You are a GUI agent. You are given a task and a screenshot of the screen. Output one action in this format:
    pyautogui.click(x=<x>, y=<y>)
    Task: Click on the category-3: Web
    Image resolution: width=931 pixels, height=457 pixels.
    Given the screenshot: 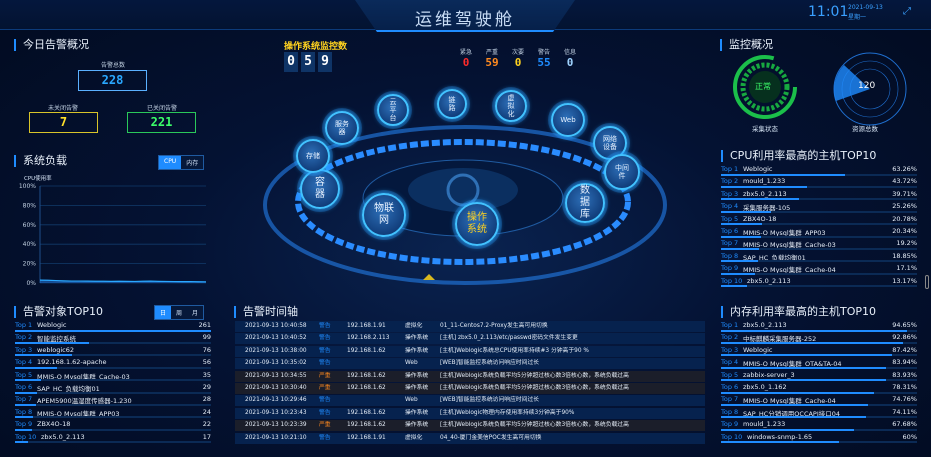 What is the action you would take?
    pyautogui.click(x=568, y=120)
    